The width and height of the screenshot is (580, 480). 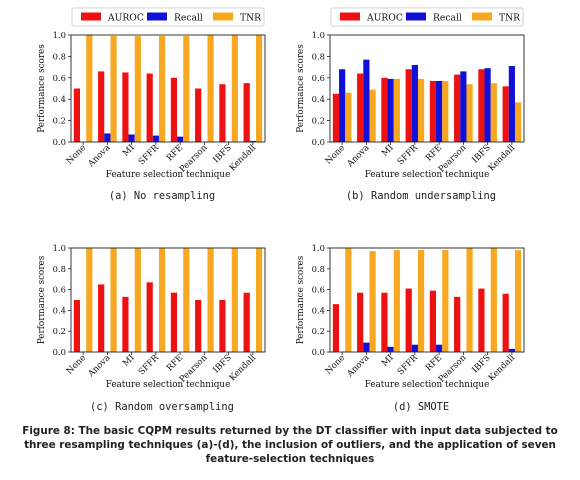 I want to click on bar-recall-ibfs, so click(x=487, y=105).